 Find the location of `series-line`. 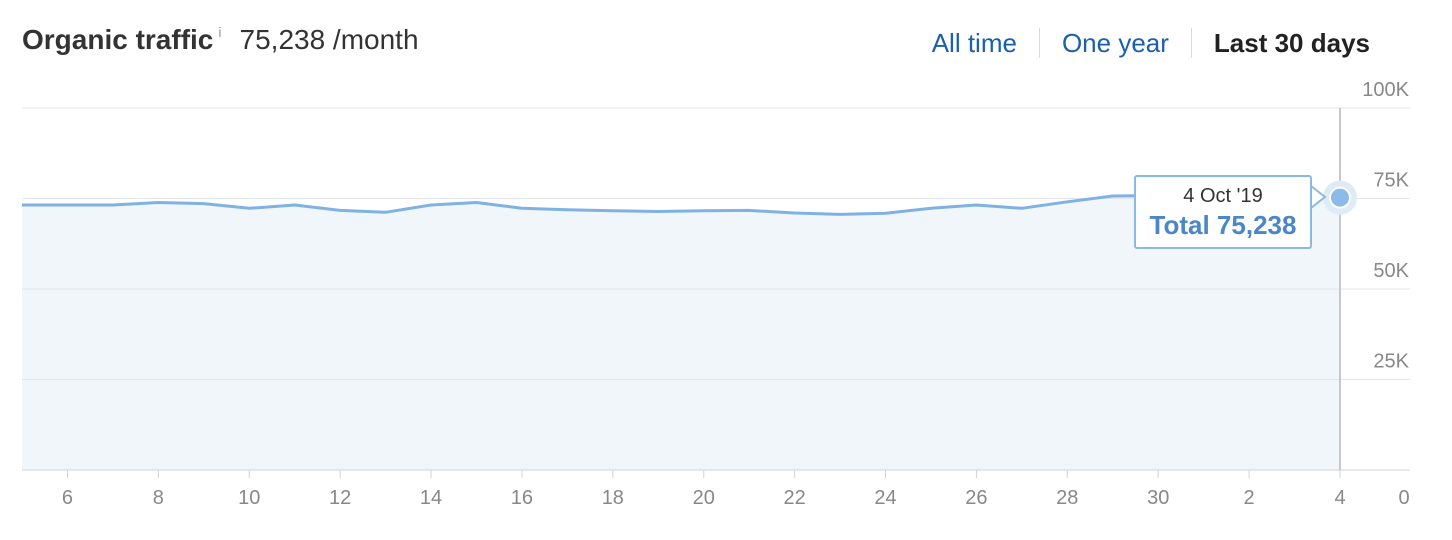

series-line is located at coordinates (681, 205).